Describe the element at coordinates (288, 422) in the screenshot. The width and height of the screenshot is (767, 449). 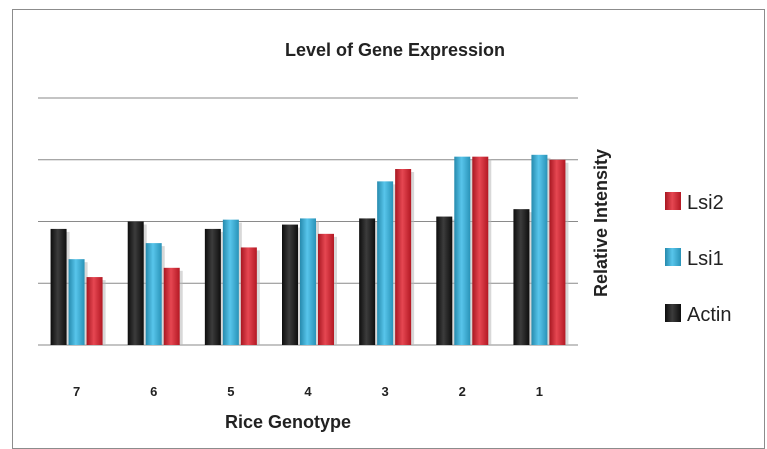
I see `x-axis-title: Rice Genotype` at that location.